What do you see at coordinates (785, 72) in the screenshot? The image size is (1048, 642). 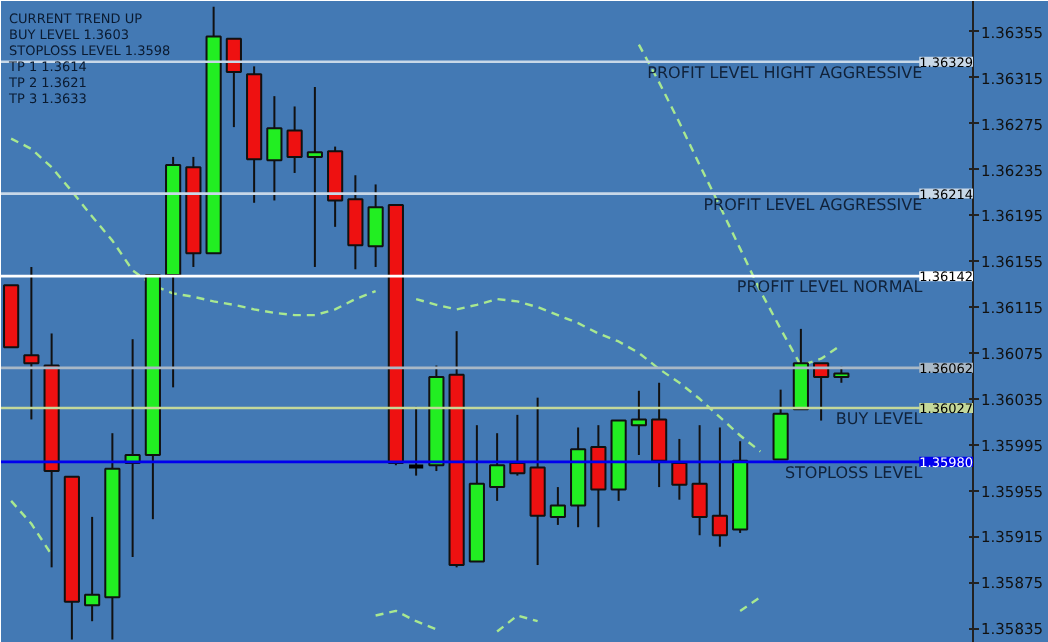 I see `ref-line-label: PROFIT LEVEL HIGHT AGGRESSIVE` at bounding box center [785, 72].